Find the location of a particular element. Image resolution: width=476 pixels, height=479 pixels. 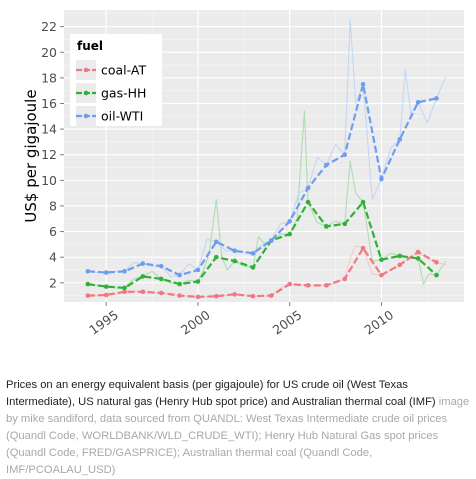

x-tick-label: 1995 is located at coordinates (103, 322).